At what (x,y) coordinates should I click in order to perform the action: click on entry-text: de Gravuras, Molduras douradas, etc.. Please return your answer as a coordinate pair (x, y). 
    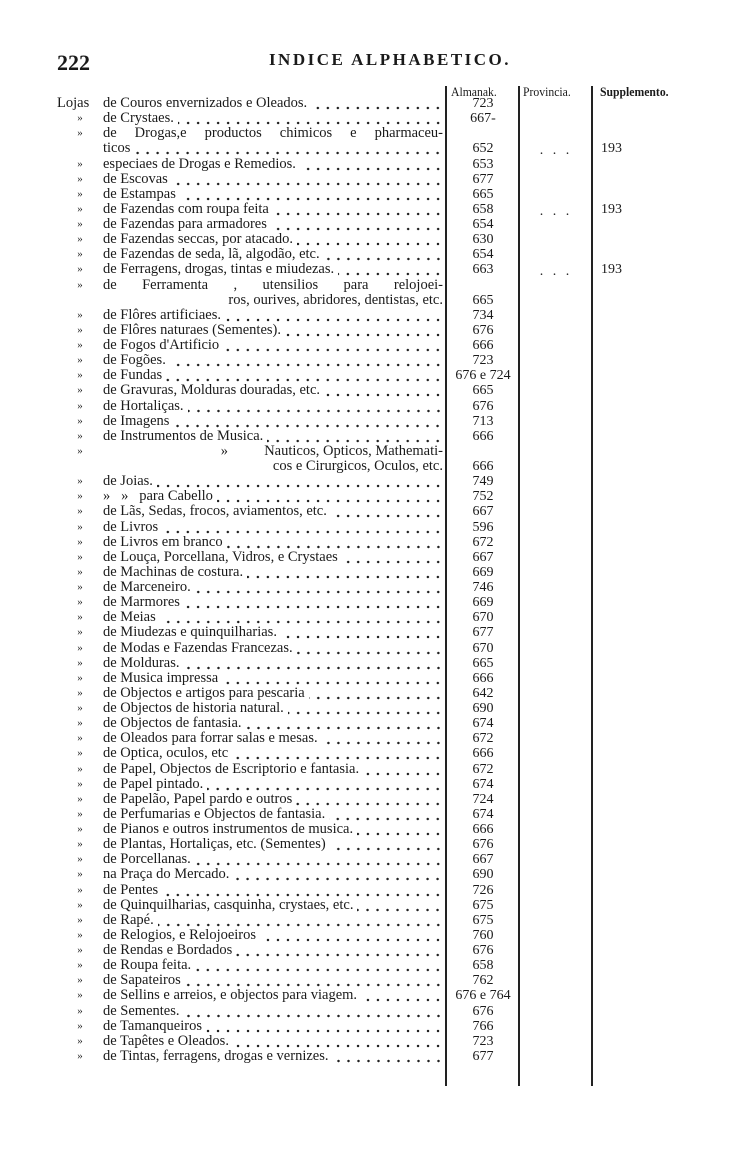
    Looking at the image, I should click on (212, 391).